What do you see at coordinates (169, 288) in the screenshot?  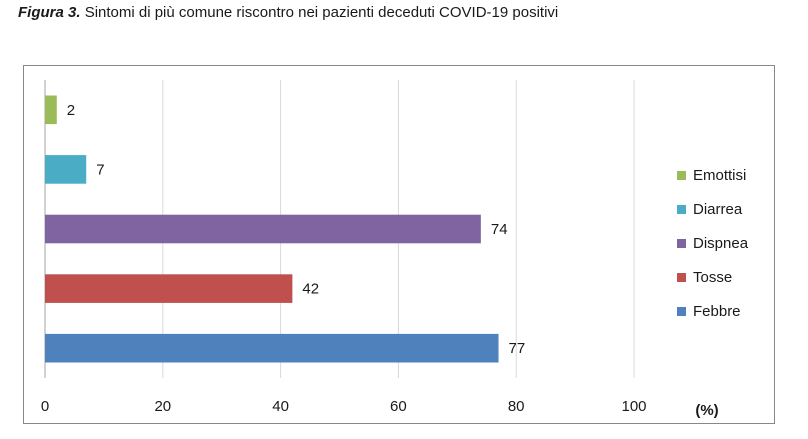 I see `bar-tosse` at bounding box center [169, 288].